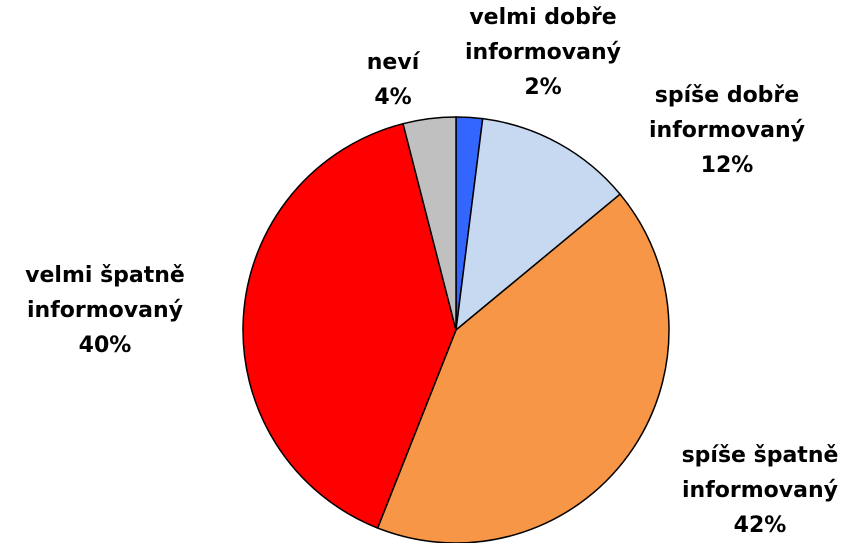 The width and height of the screenshot is (855, 543). What do you see at coordinates (727, 113) in the screenshot?
I see `category-label: spíše dobře informovaný` at bounding box center [727, 113].